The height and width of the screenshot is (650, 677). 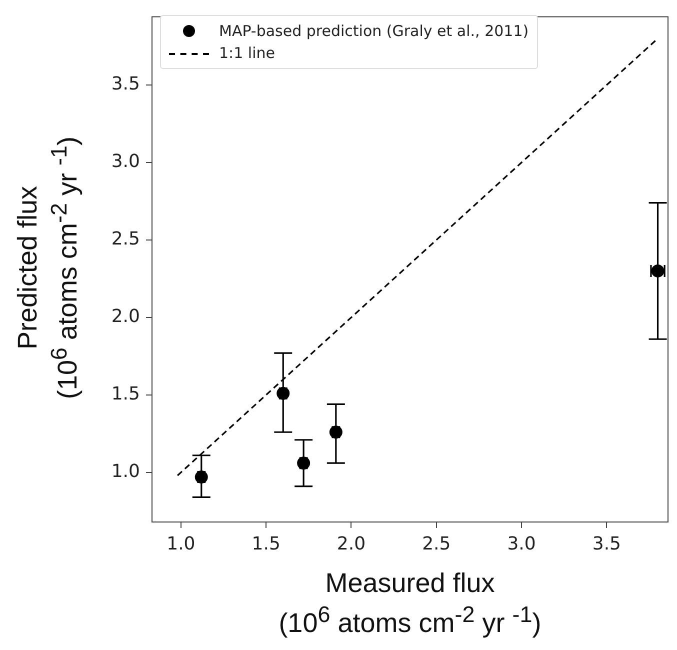 I want to click on x-tick-label: 3.0, so click(x=521, y=543).